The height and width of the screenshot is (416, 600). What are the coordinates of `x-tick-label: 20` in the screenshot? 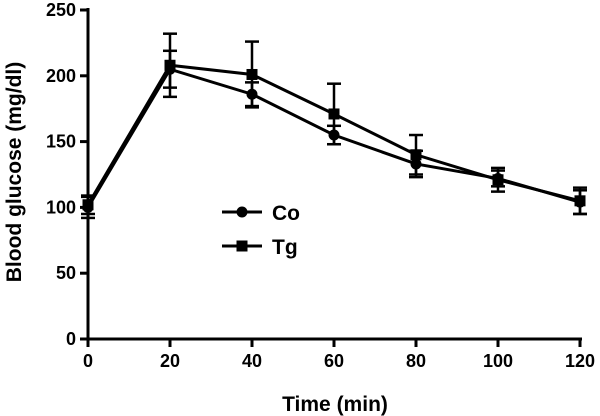 It's located at (170, 361).